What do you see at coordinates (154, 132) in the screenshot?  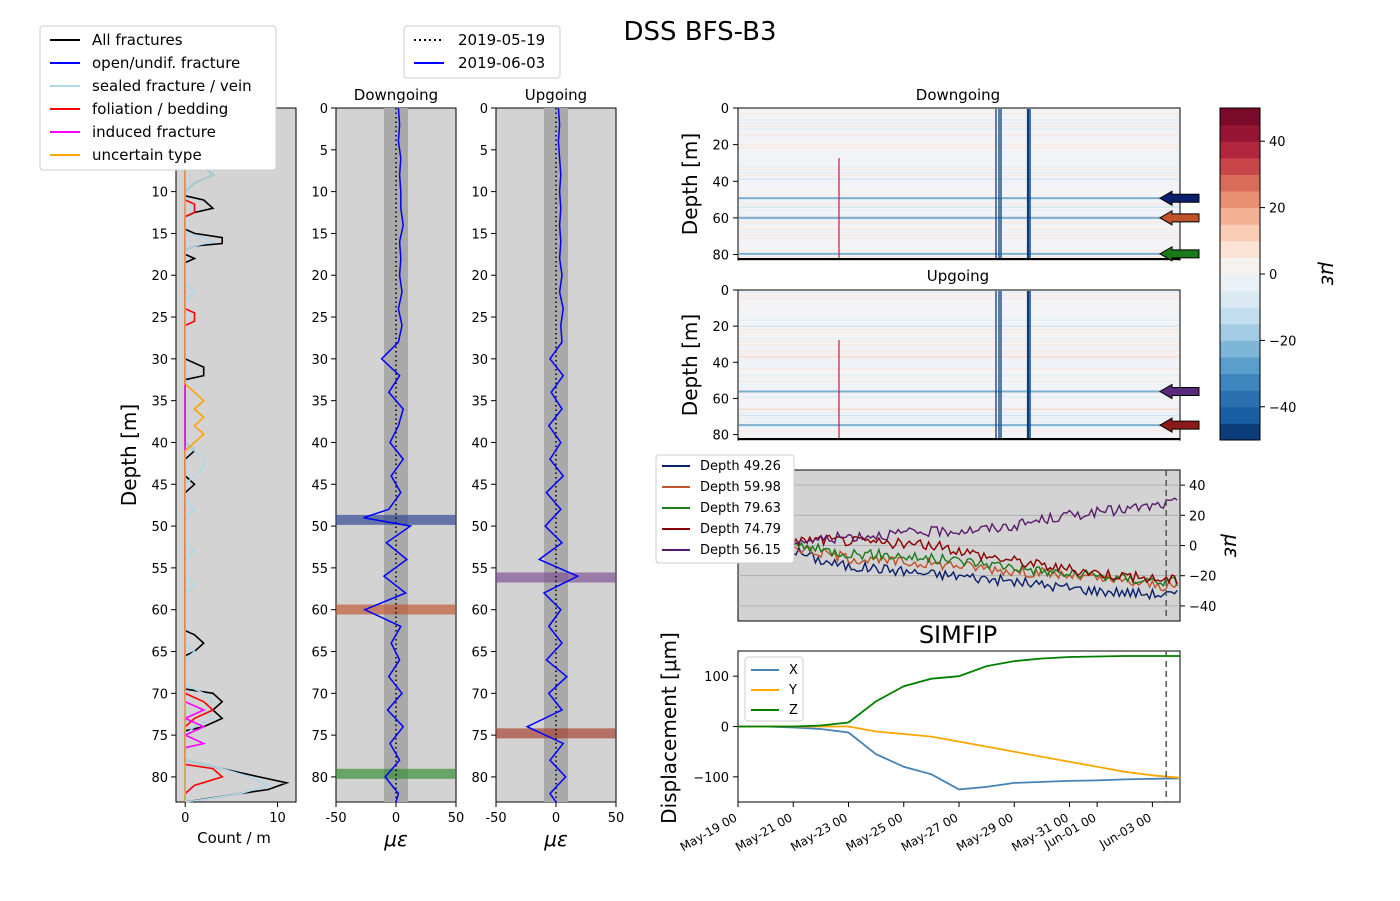 I see `fracture-legend-label-4: induced fracture` at bounding box center [154, 132].